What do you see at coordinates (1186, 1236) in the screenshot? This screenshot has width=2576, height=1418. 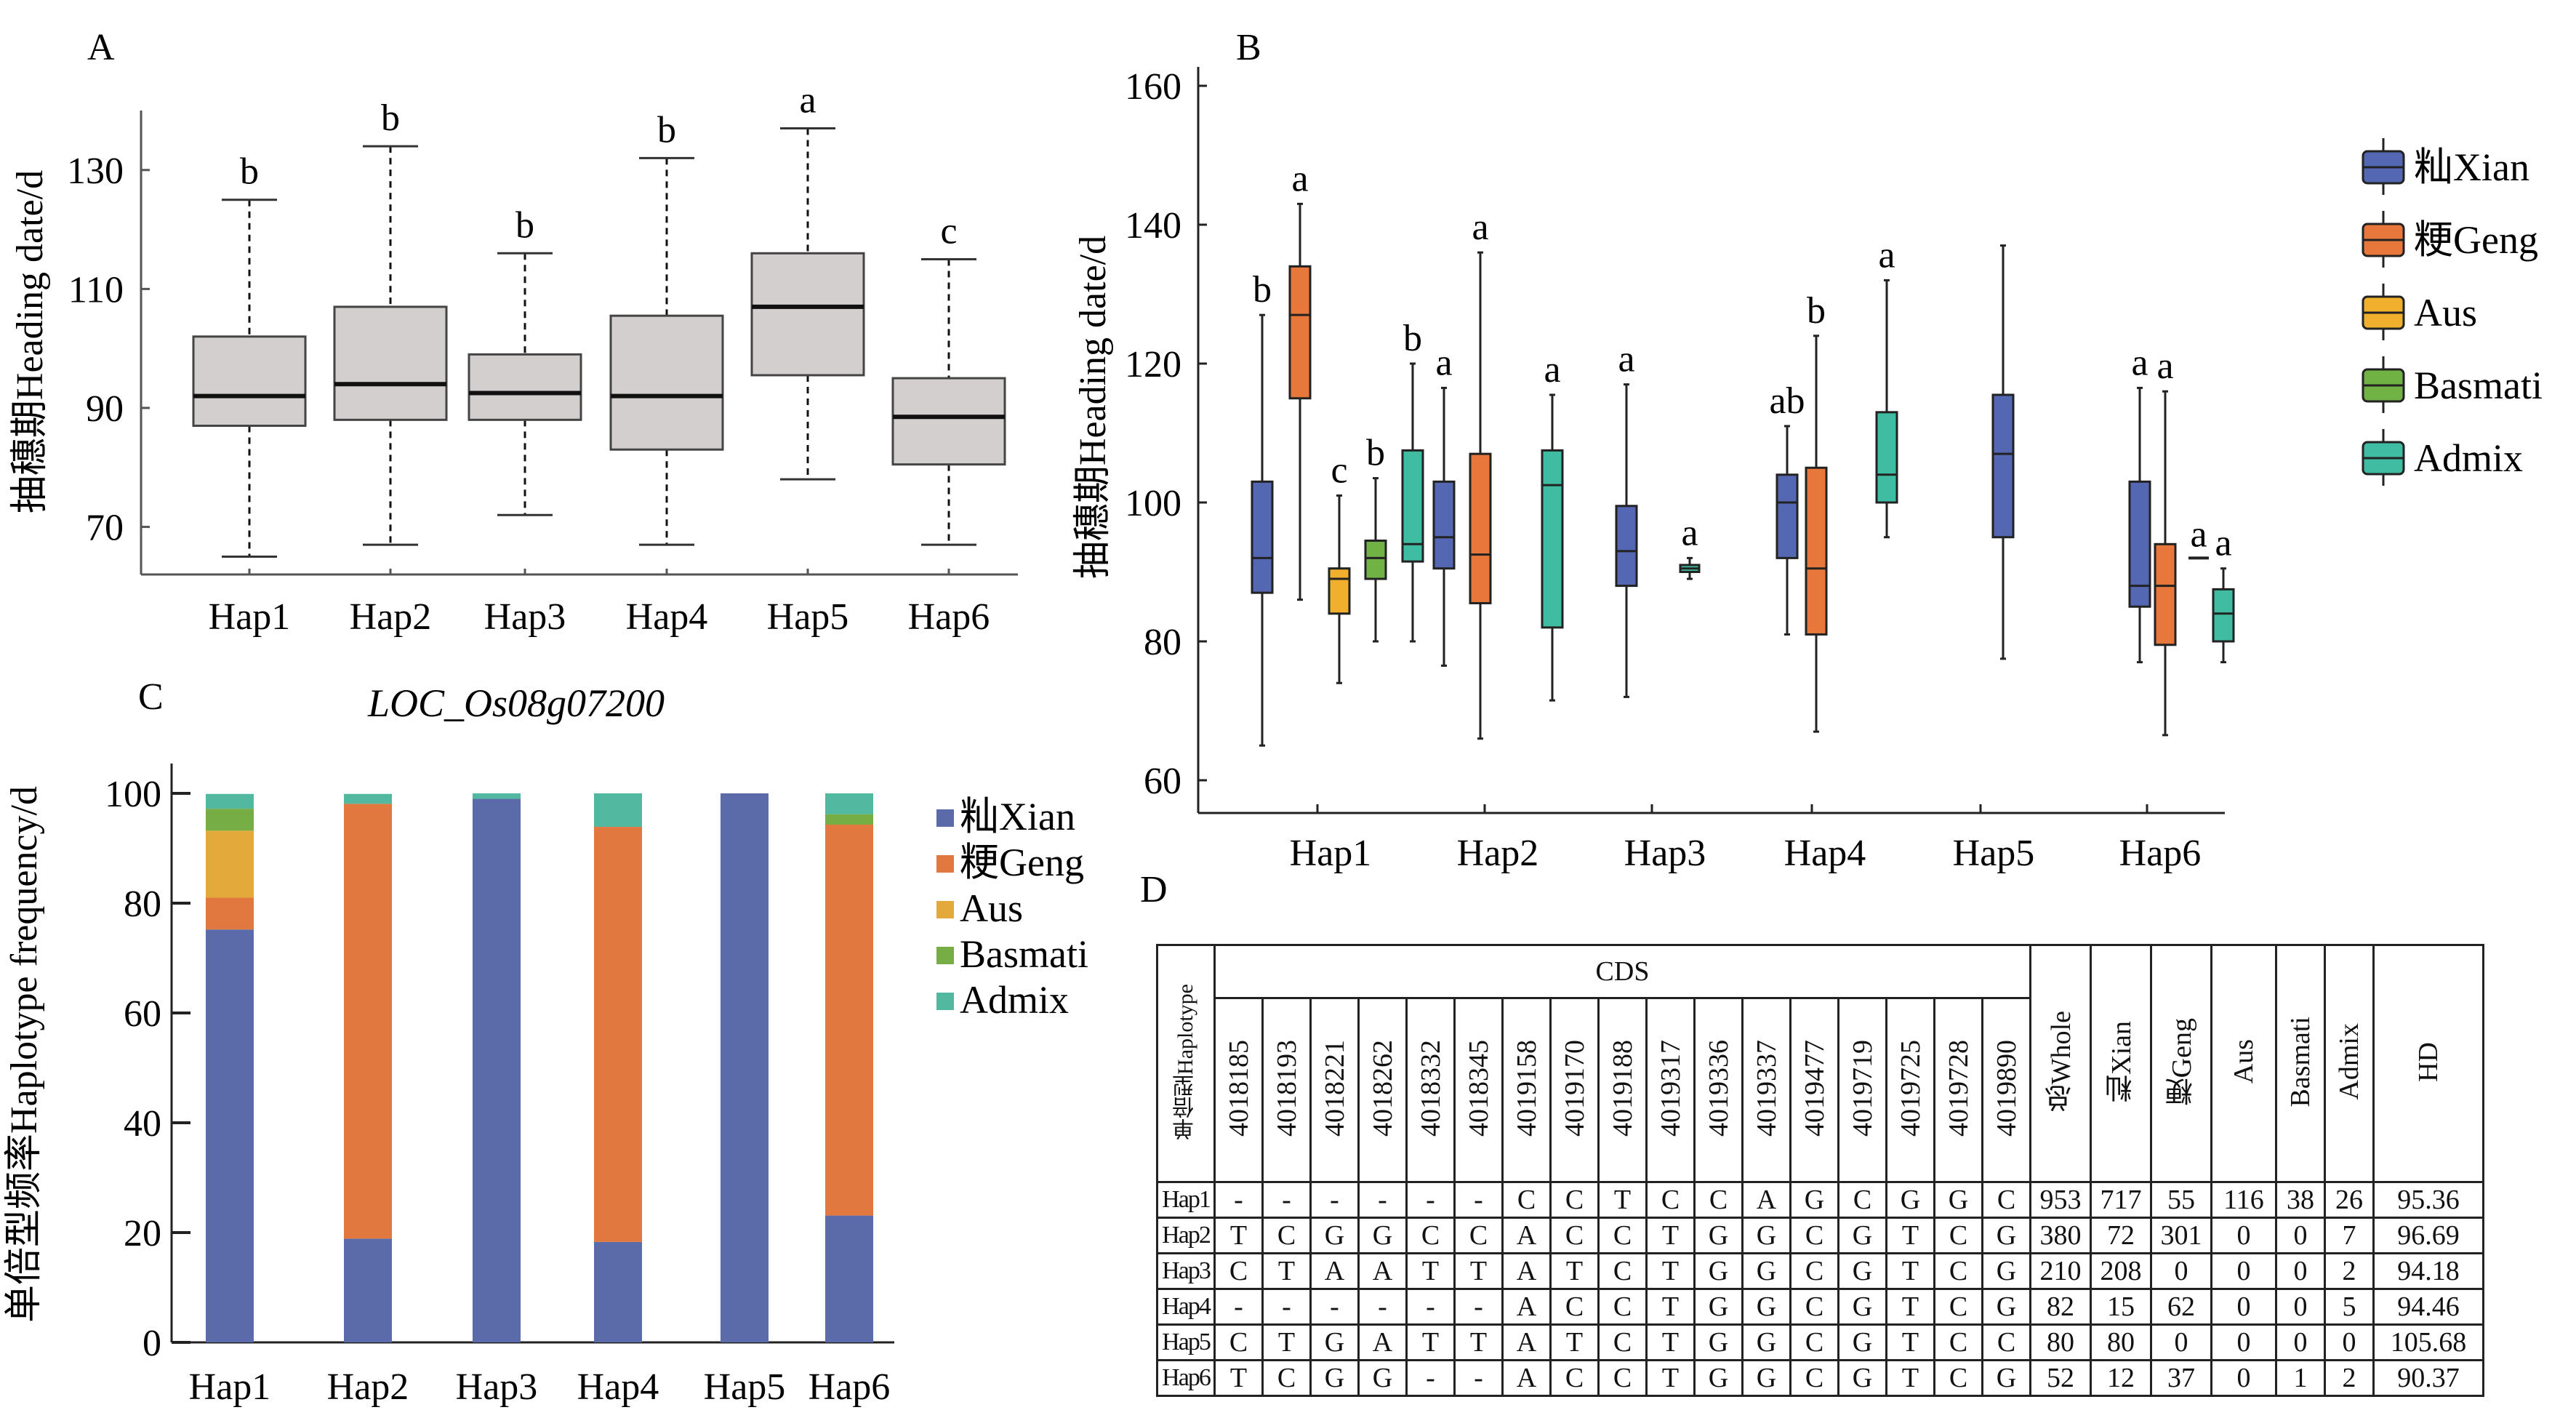 I see `haplotype-name: Hap2` at bounding box center [1186, 1236].